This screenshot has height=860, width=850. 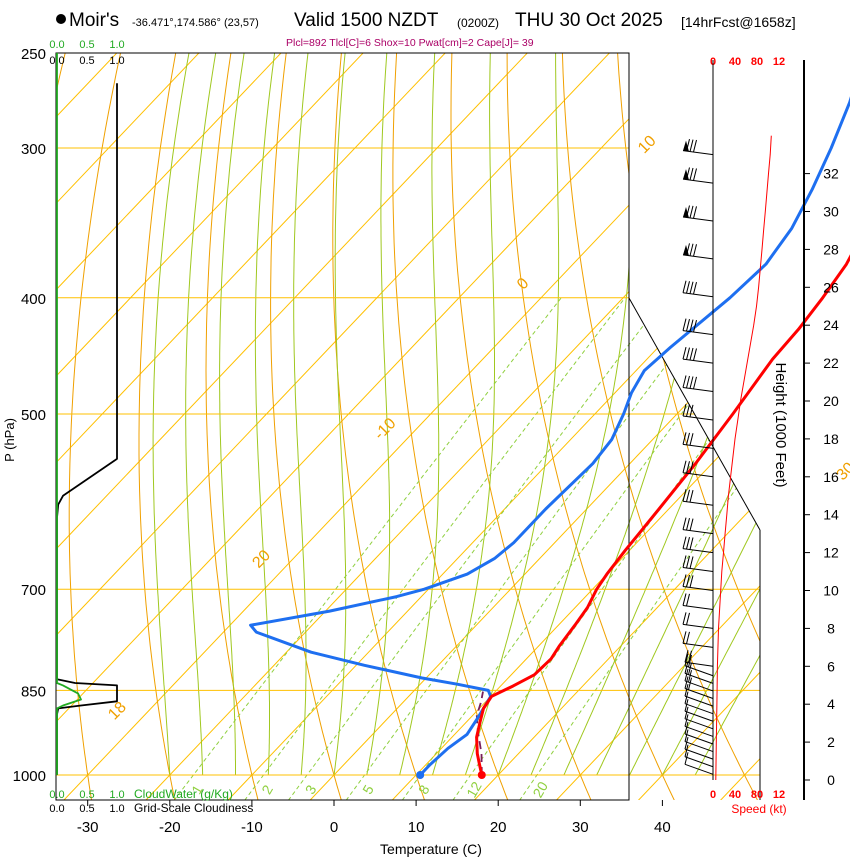 What do you see at coordinates (580, 827) in the screenshot?
I see `temperature-tick-label: 30` at bounding box center [580, 827].